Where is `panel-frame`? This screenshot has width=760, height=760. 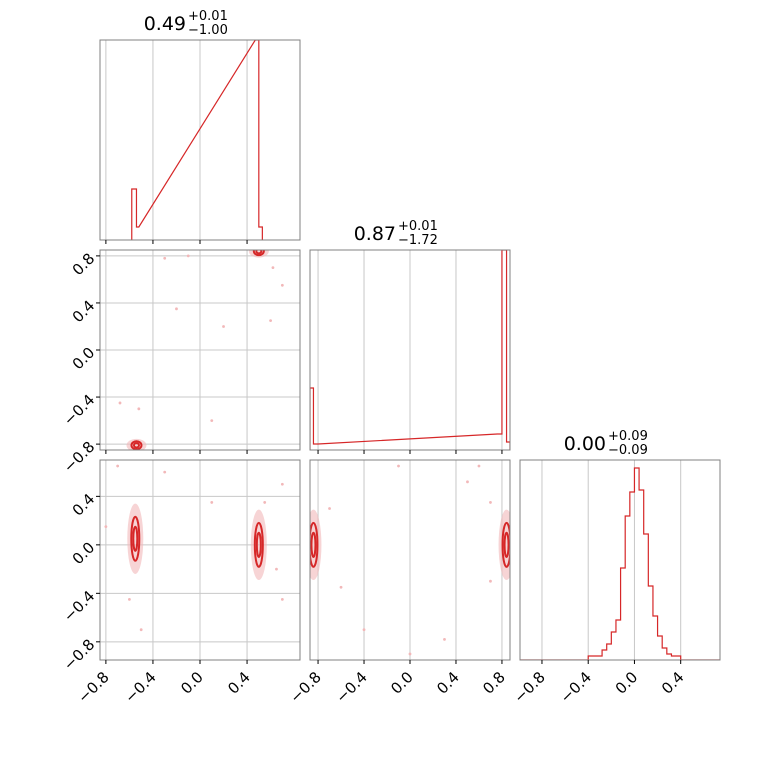
panel-frame is located at coordinates (620, 560).